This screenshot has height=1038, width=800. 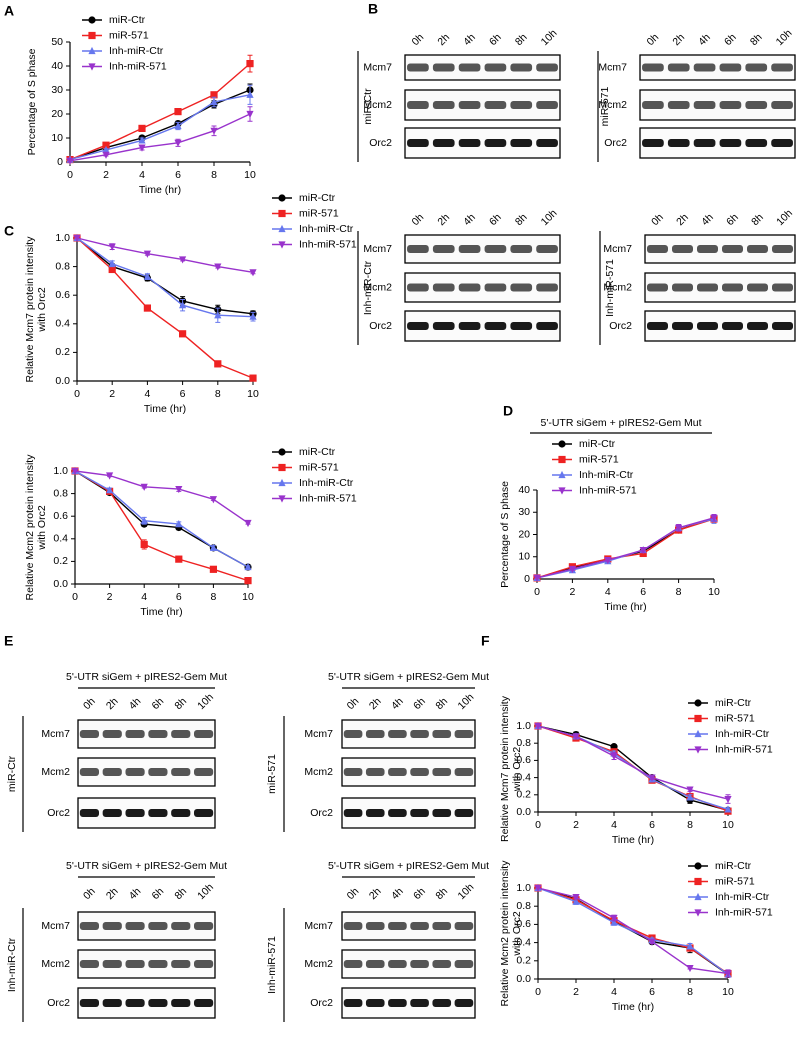 I want to click on x-tick-label: 4, so click(x=614, y=825).